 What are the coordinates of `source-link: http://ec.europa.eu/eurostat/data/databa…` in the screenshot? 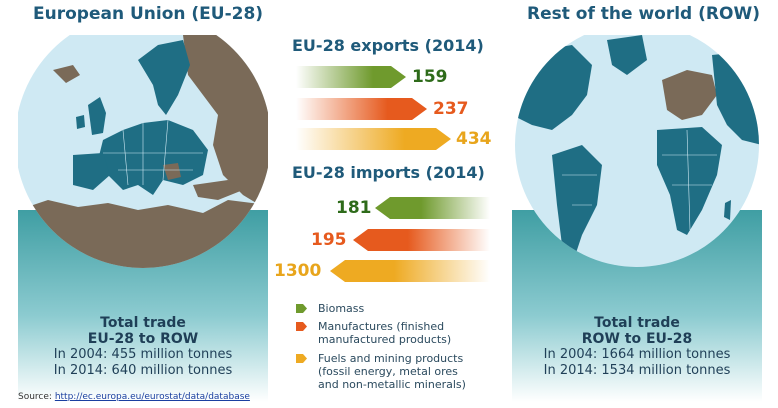 It's located at (152, 397).